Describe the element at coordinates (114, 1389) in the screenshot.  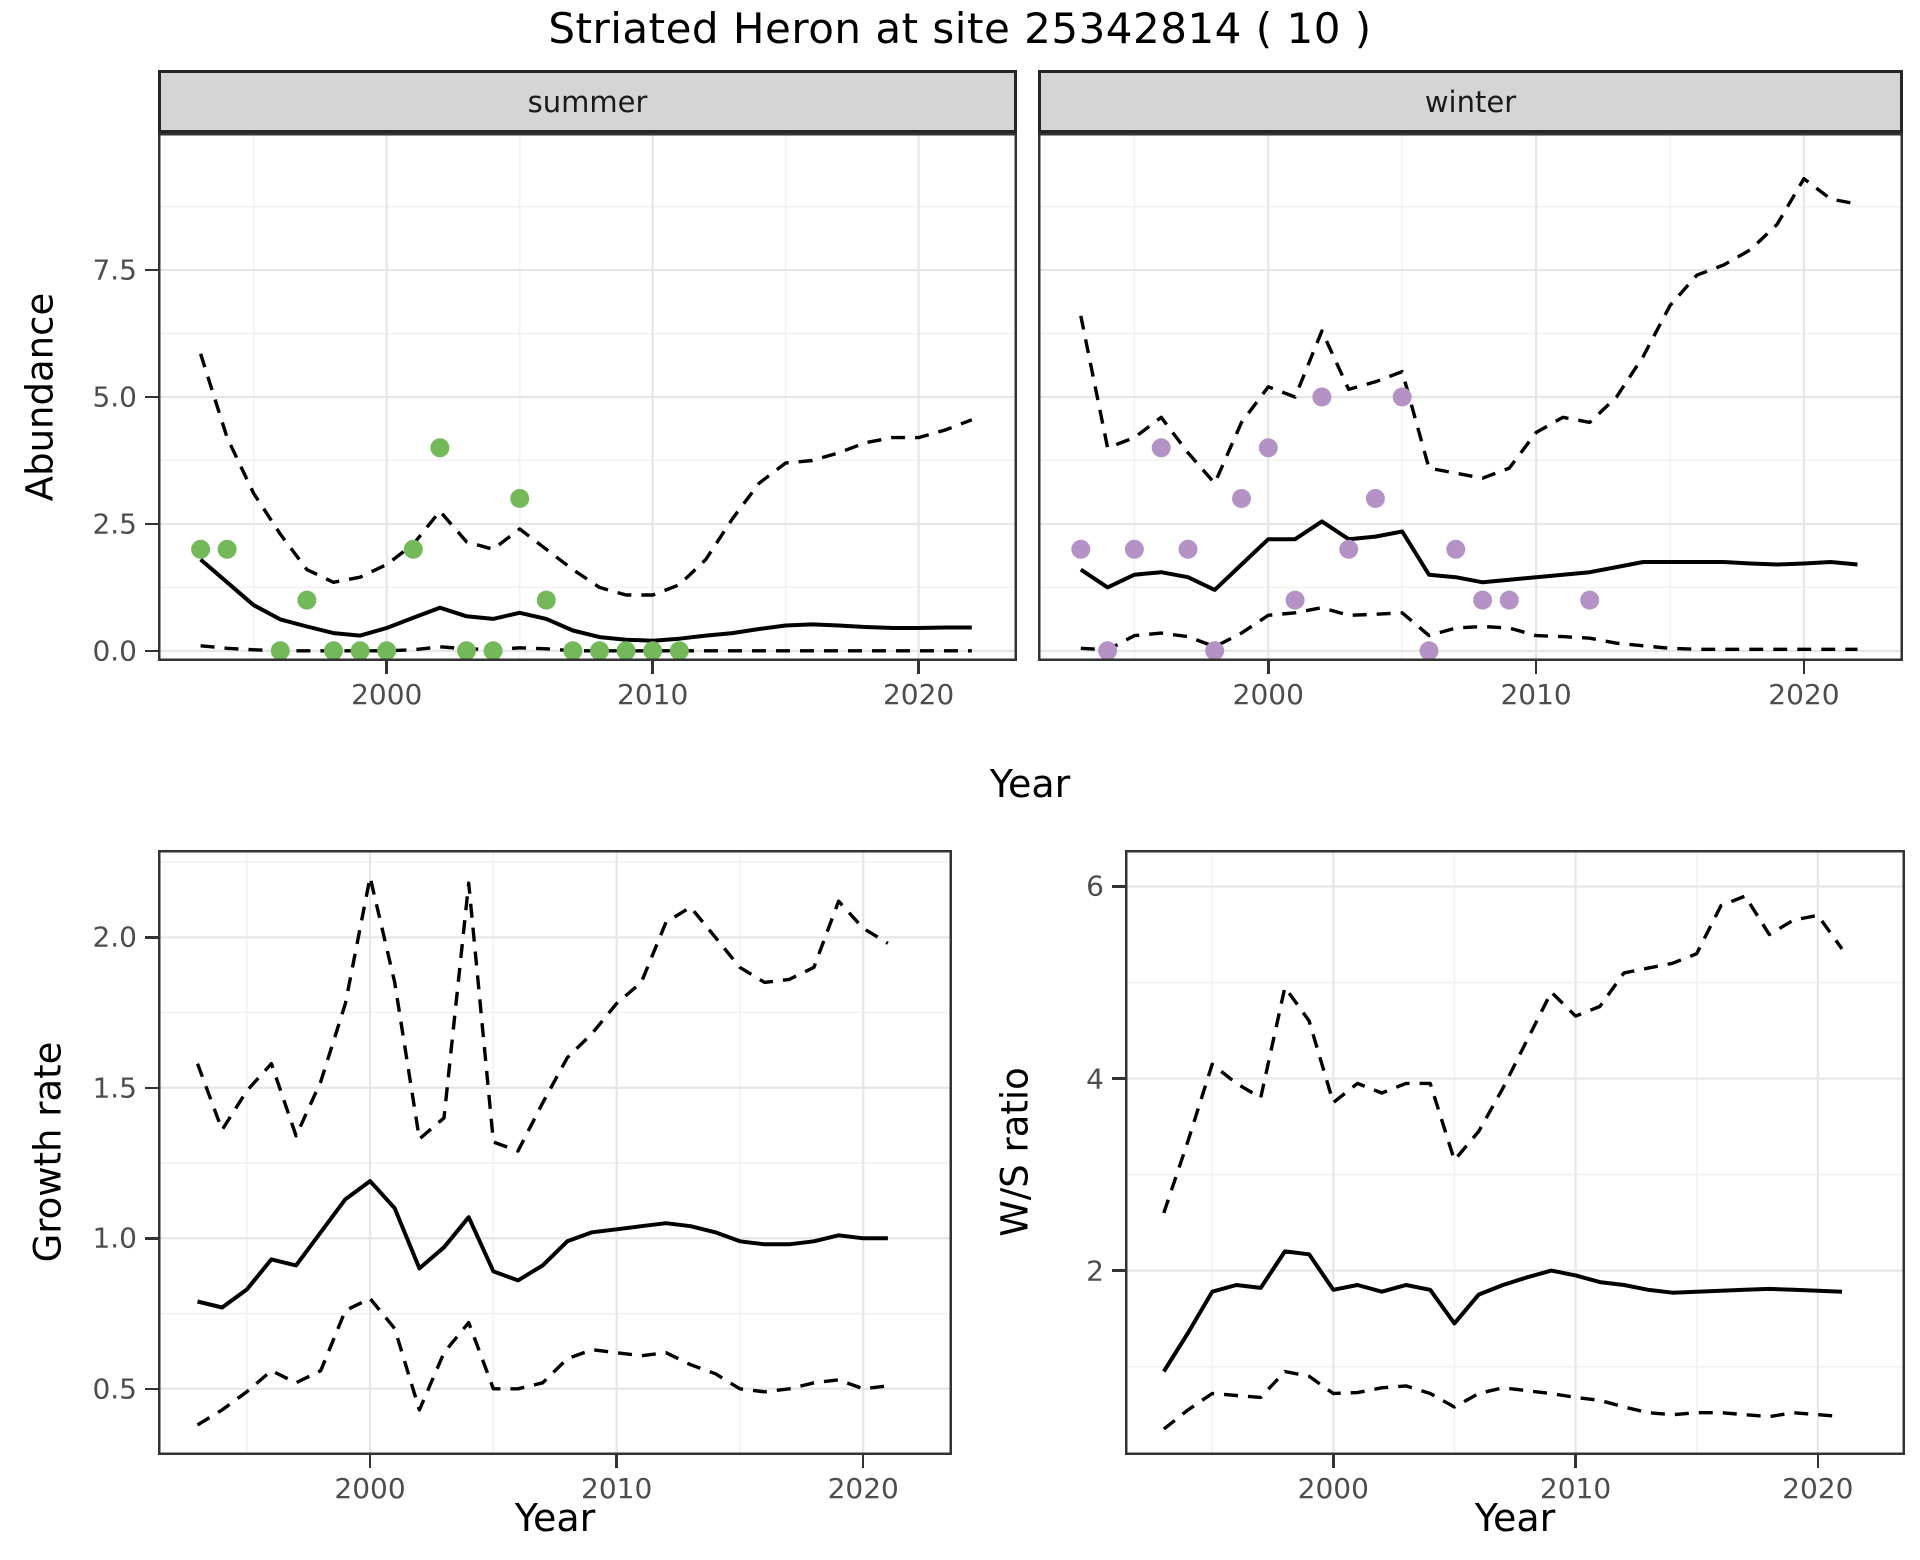
I see `y-tick-label: 0.5` at that location.